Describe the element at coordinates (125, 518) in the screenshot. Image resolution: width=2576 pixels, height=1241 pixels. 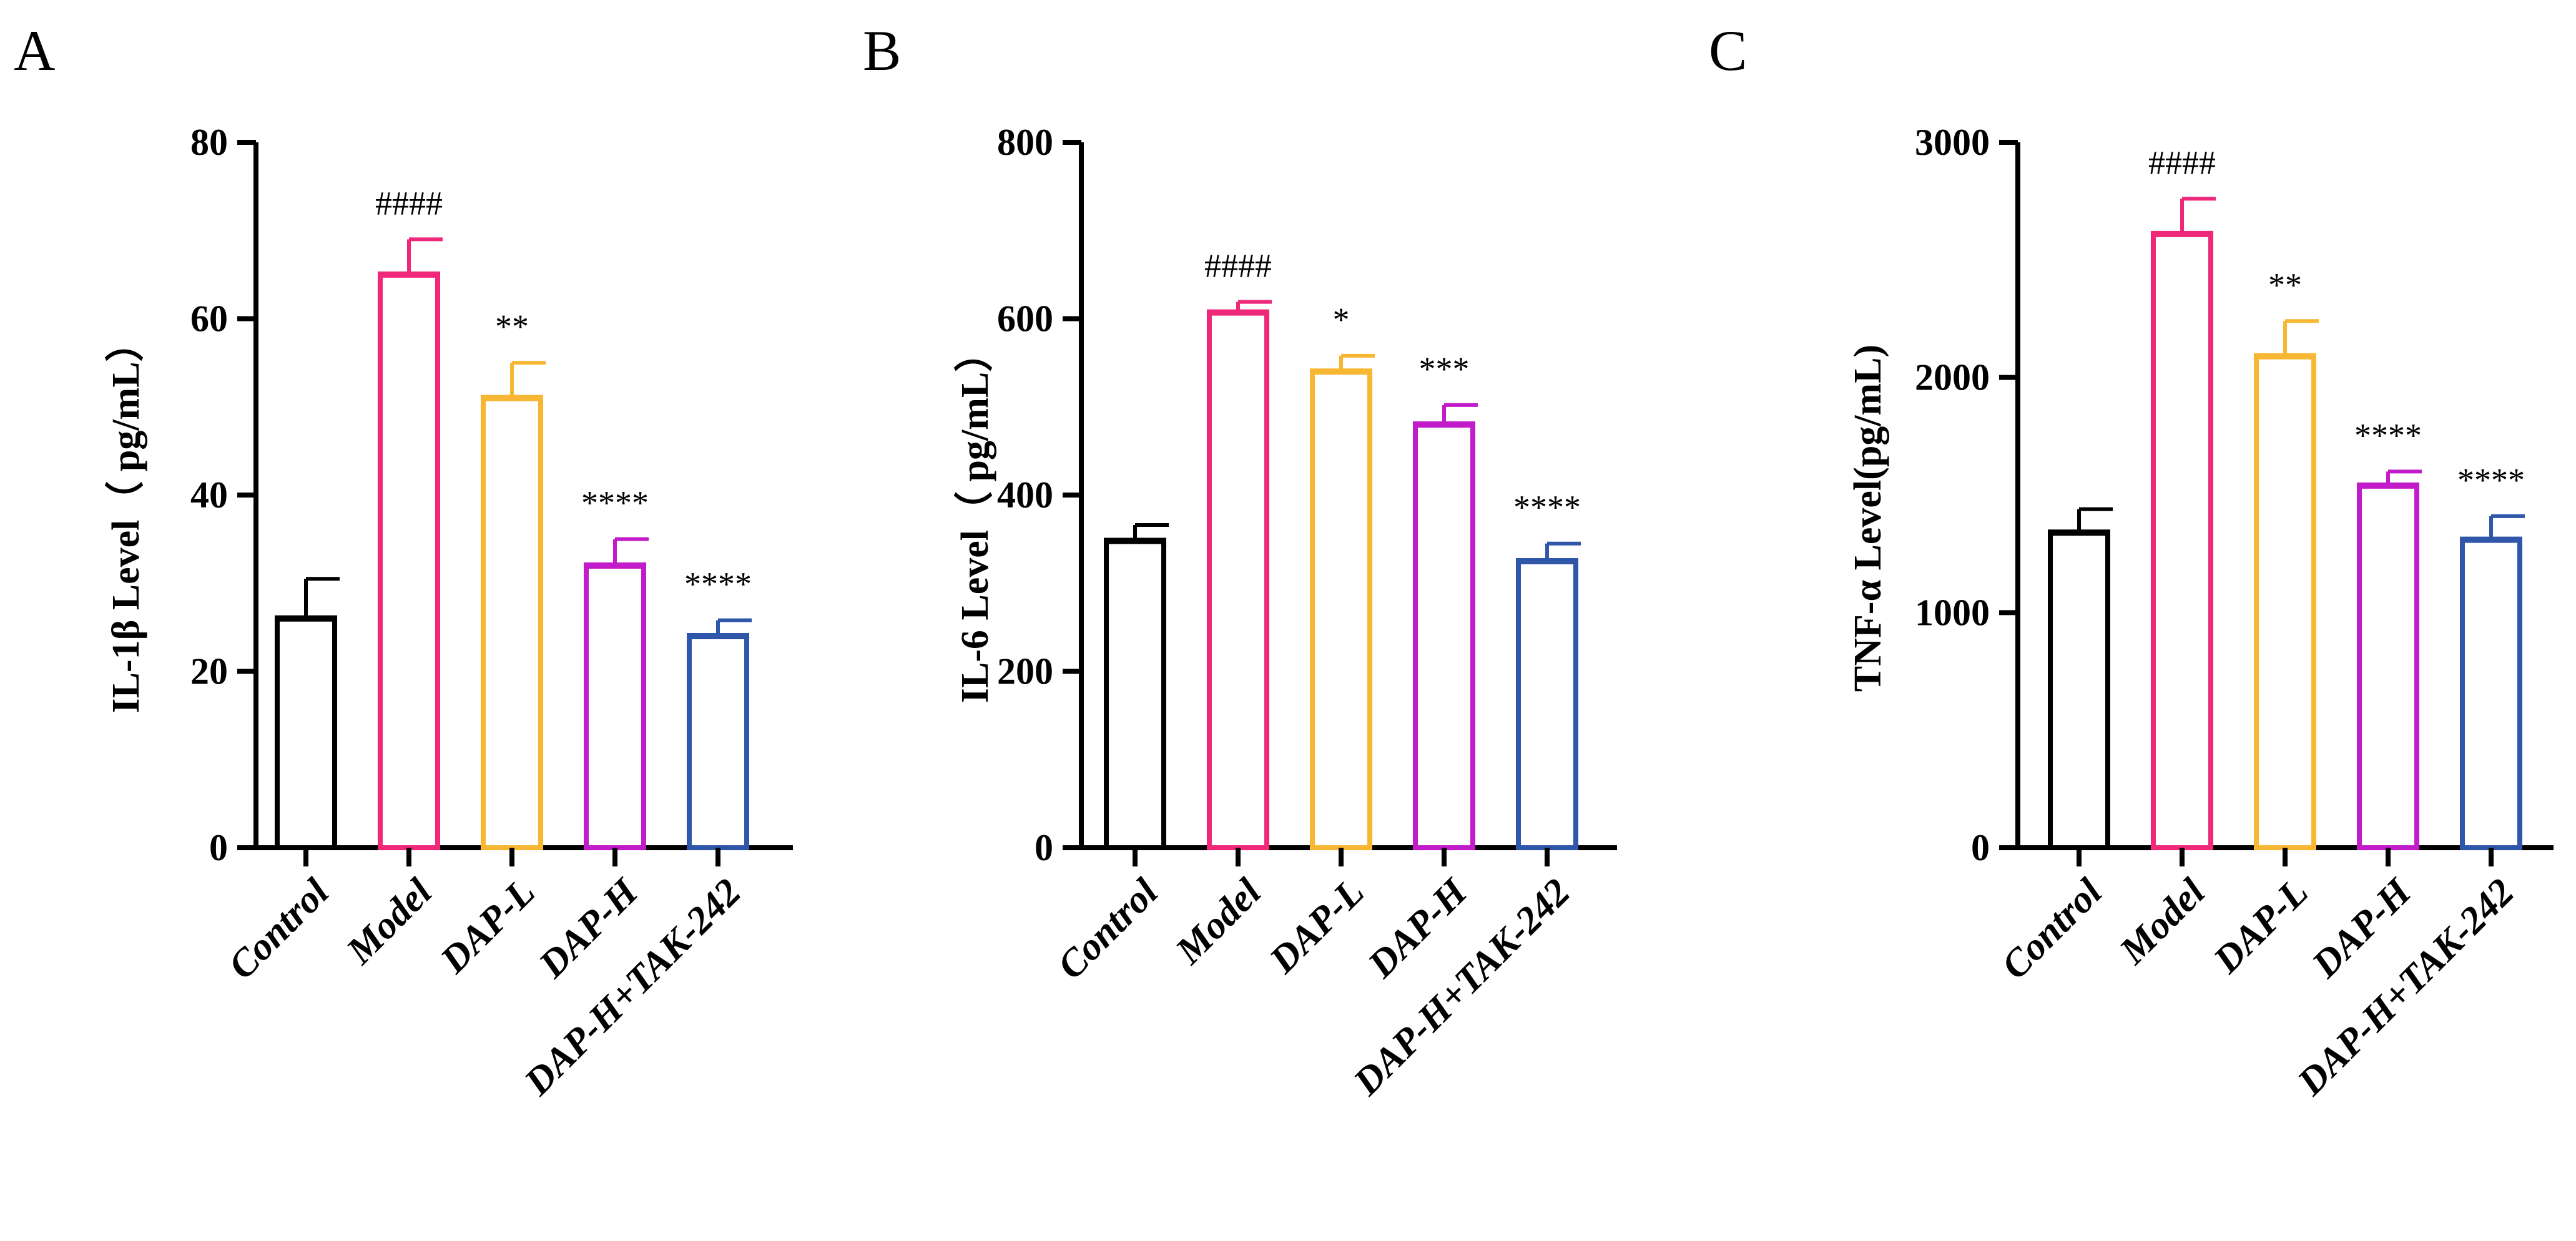
I see `y-axis-title: IL-1β Level（ pg/mL）` at that location.